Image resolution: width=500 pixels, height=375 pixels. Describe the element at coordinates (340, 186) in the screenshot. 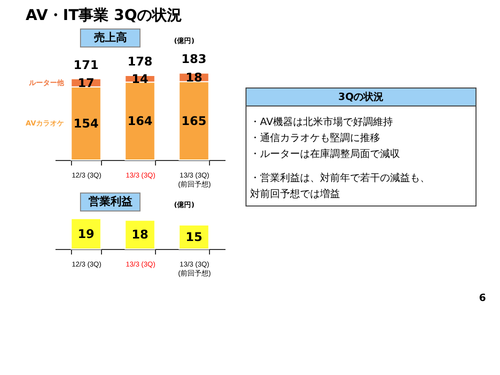

I see `text: ・営業利益は、対前年で若干の減益も、対前回予想では増益` at that location.